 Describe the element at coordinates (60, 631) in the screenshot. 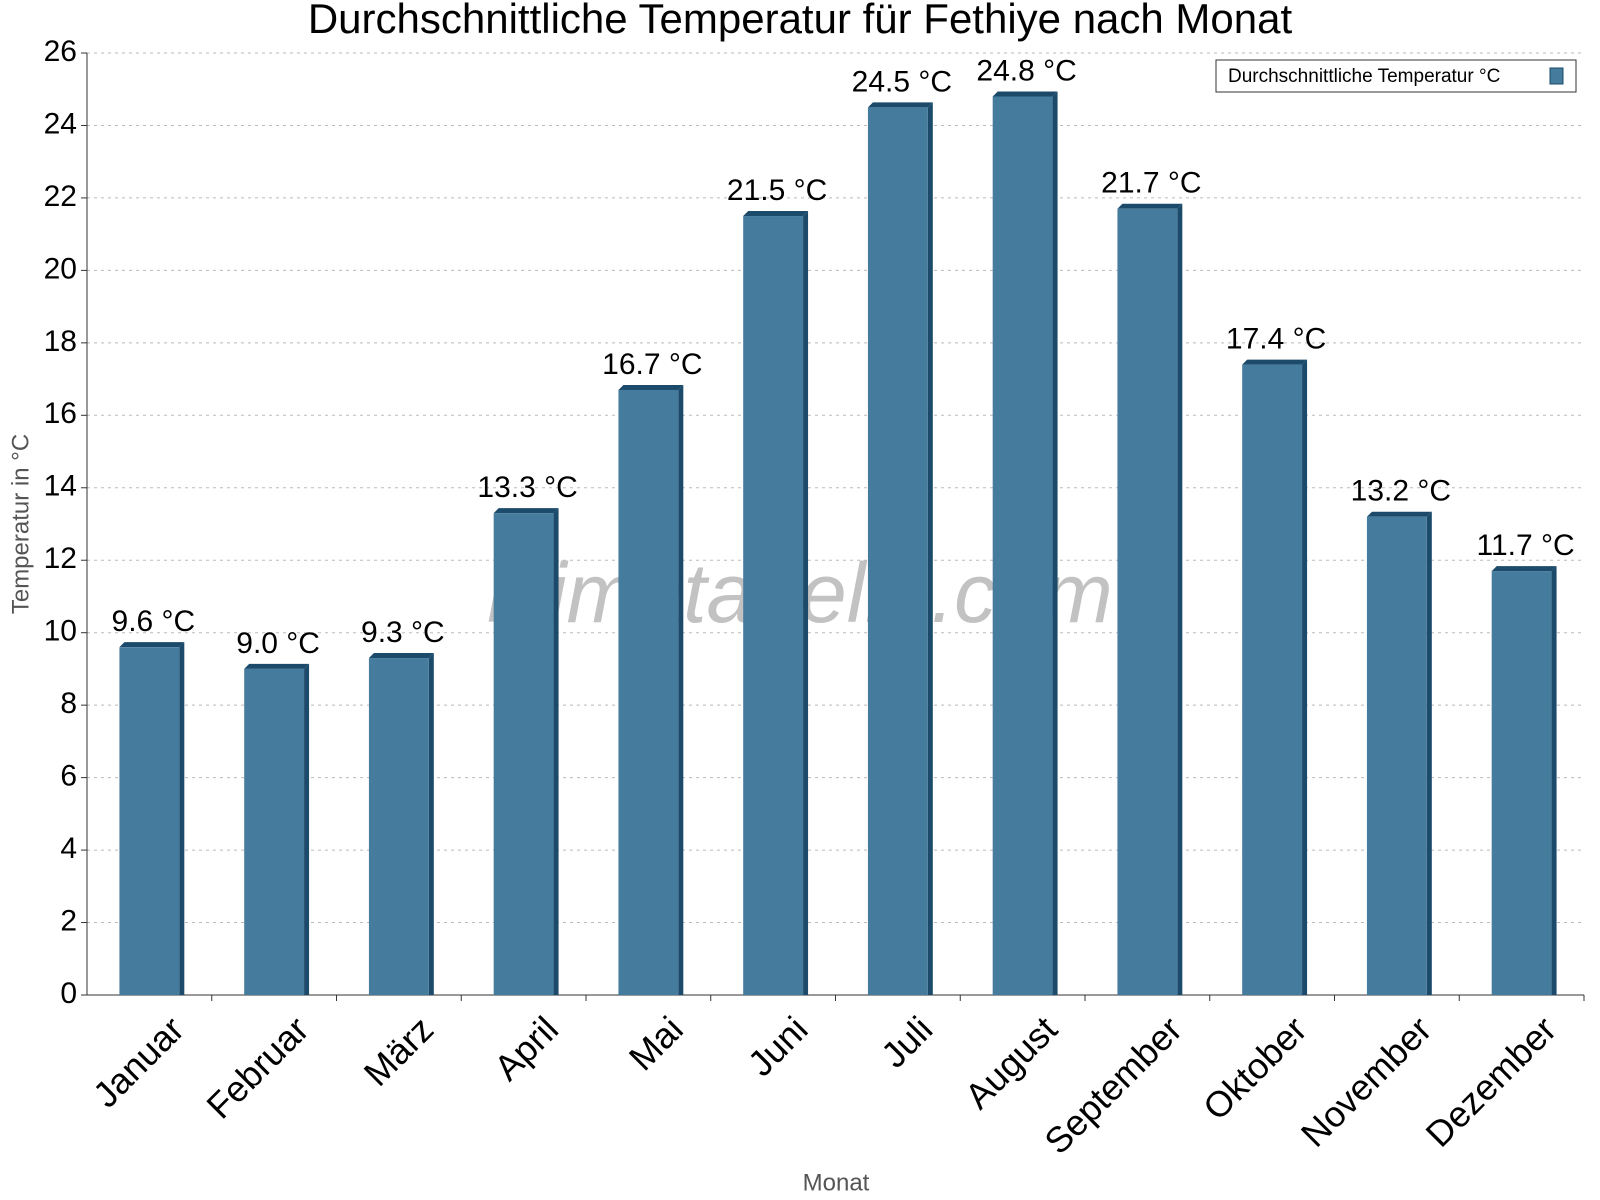

I see `y-tick-label: 10` at that location.